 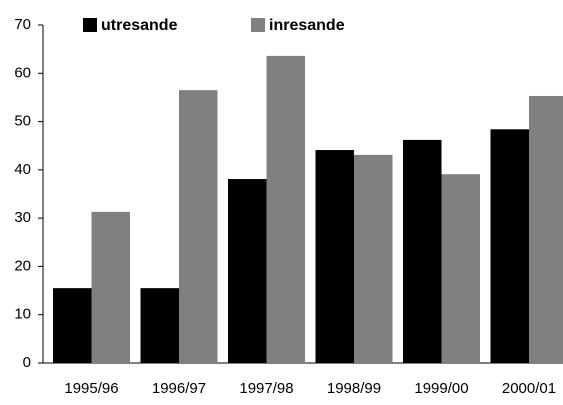 I want to click on y-tick-label: 70, so click(x=22, y=24).